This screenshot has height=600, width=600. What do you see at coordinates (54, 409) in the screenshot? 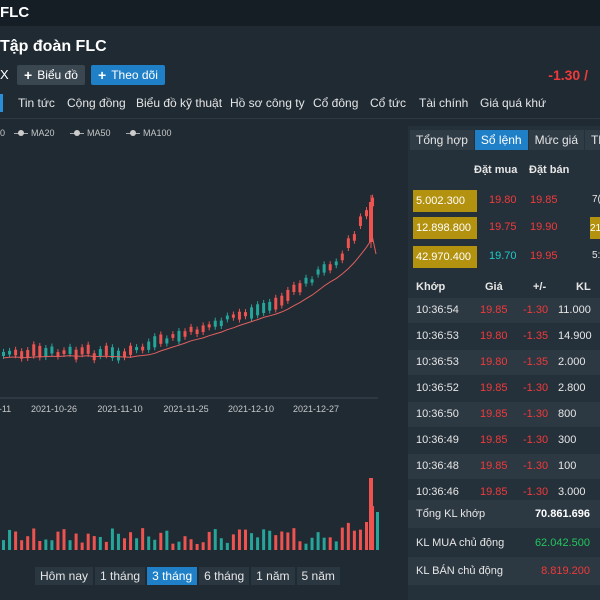
I see `x-tick-label: 2021-10-26` at bounding box center [54, 409].